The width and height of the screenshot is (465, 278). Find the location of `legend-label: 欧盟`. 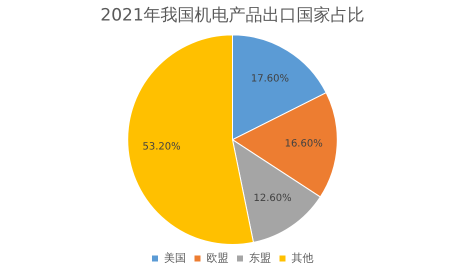

legend-label: 欧盟 is located at coordinates (217, 257).